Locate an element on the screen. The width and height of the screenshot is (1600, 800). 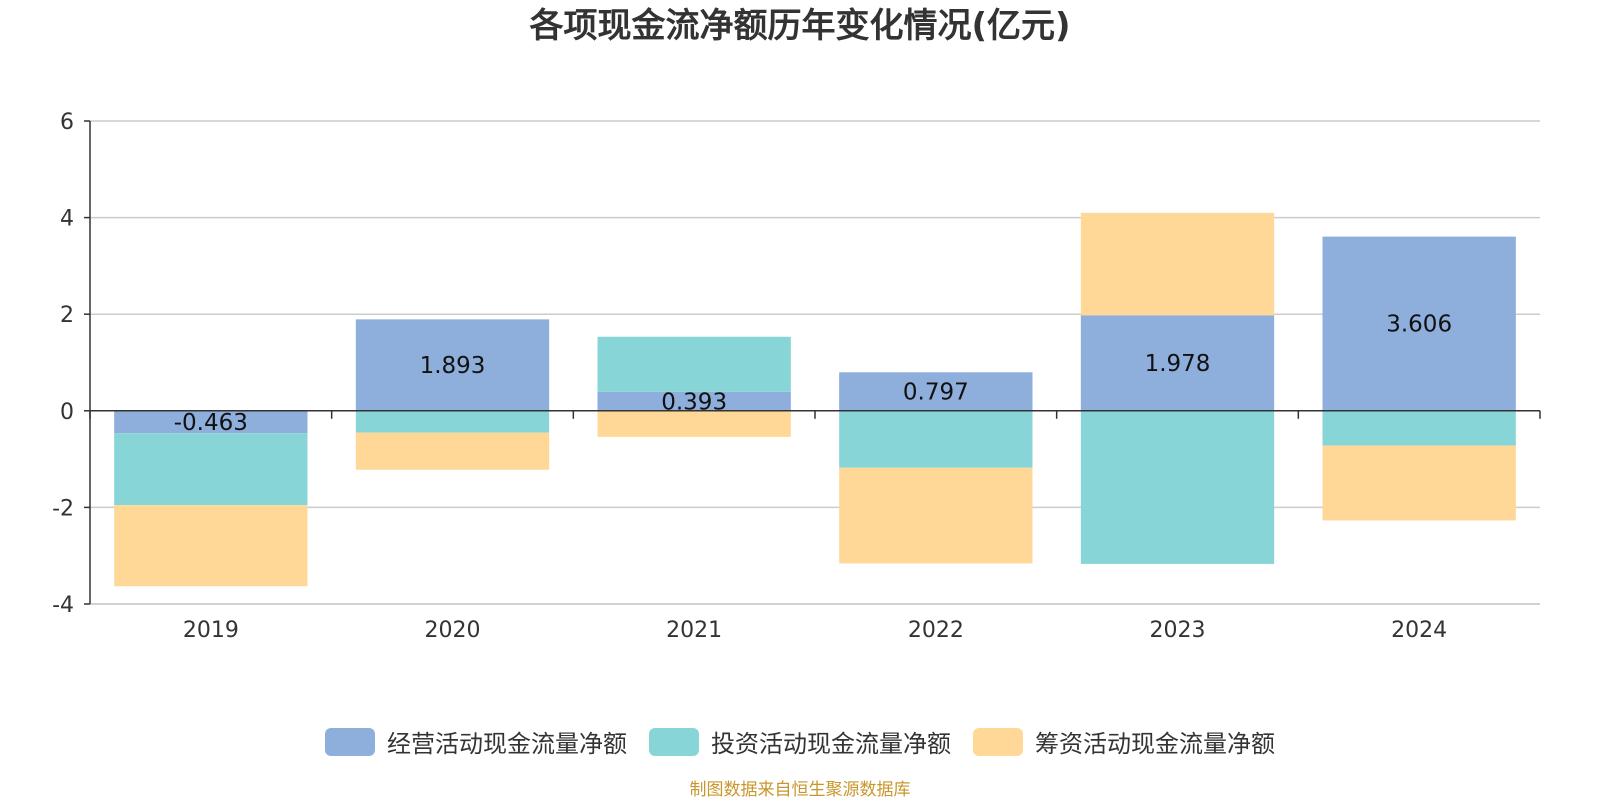
legend-label-financing: 筹资活动现金流量净额 is located at coordinates (1155, 744).